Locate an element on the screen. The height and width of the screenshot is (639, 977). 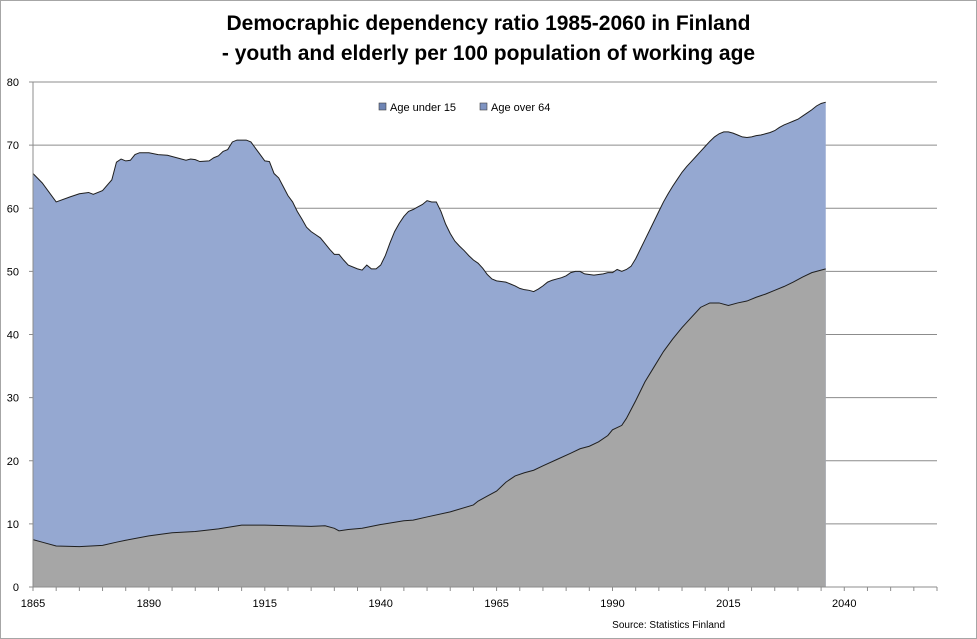
y-tick-label-40: 40 is located at coordinates (13, 336).